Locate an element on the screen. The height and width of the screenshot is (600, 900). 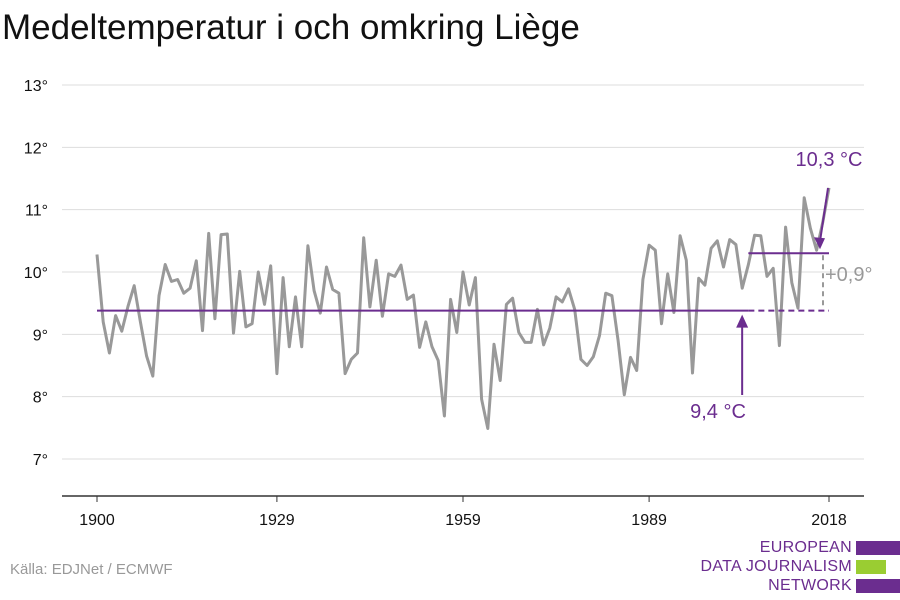
y-tick-label-13: 13° is located at coordinates (36, 86).